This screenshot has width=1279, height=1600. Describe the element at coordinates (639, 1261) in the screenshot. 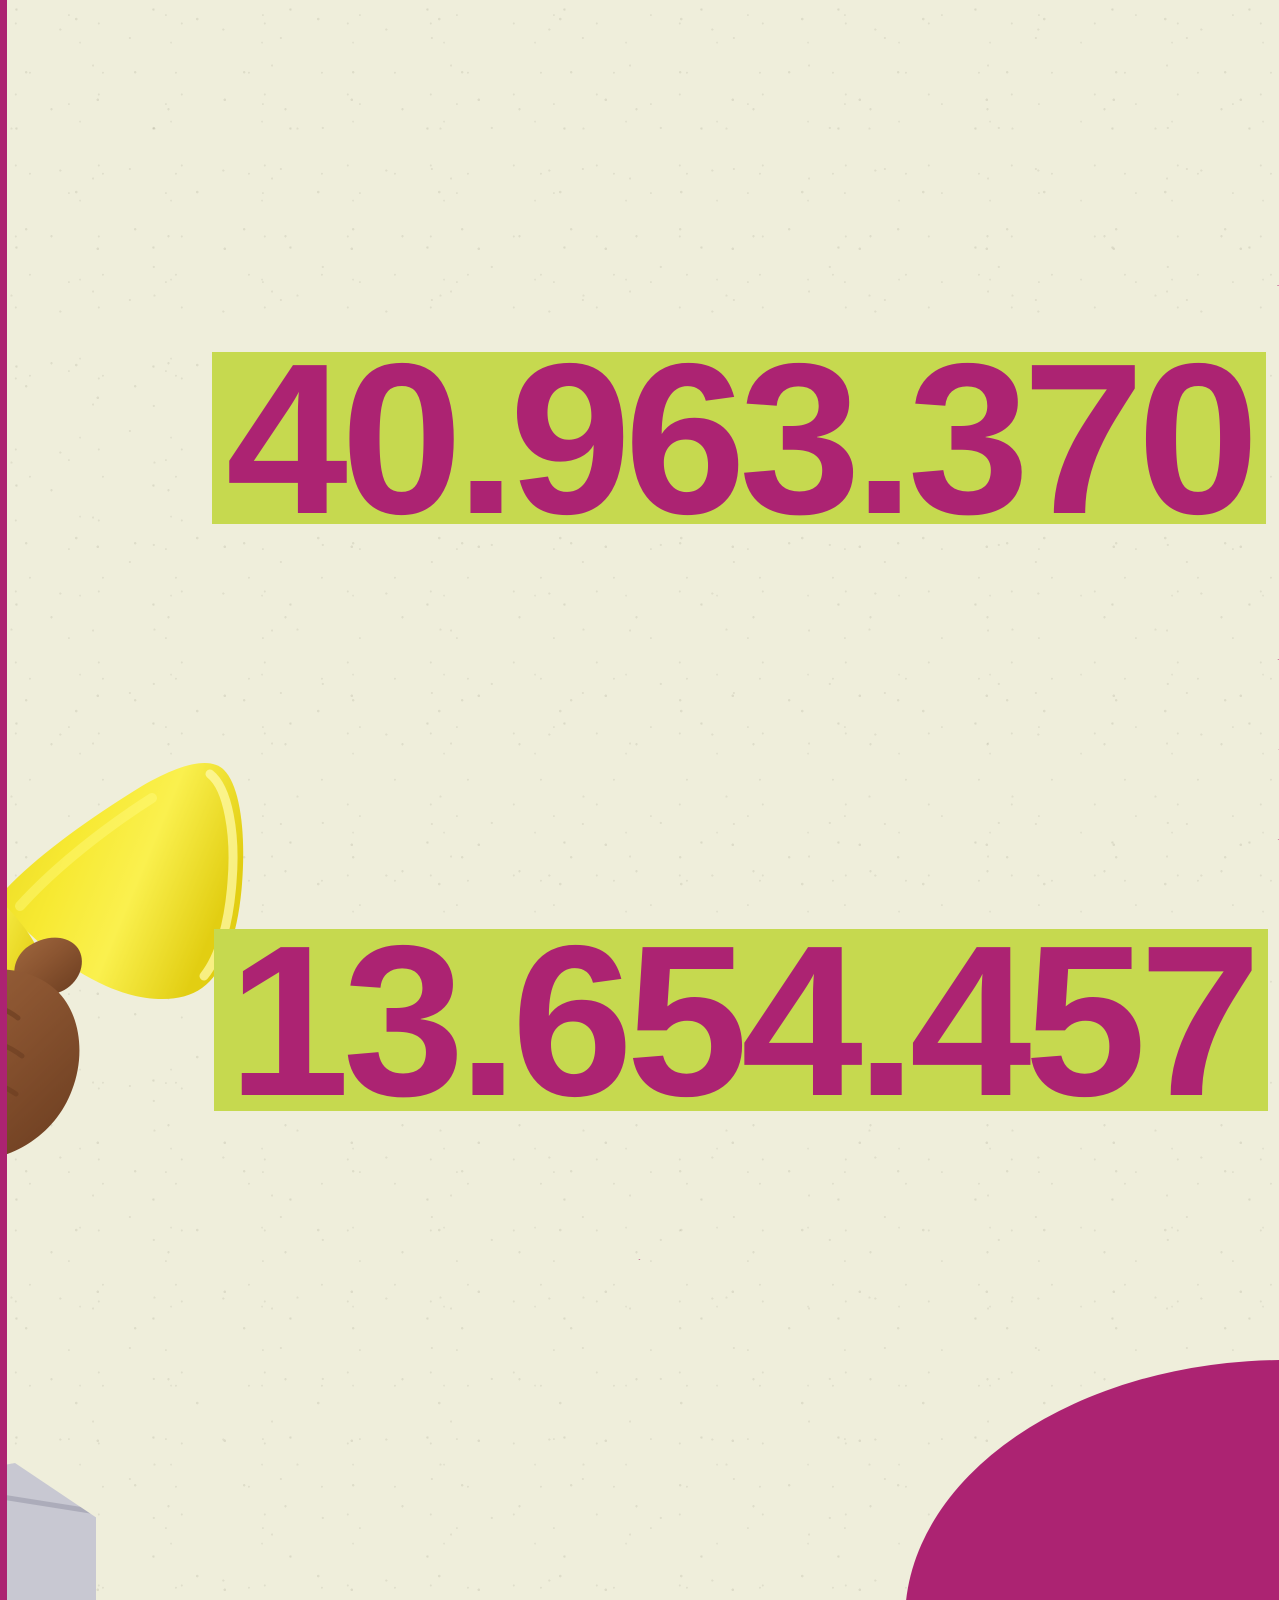

I see `headline-line-7: independientemente de su elección.` at that location.